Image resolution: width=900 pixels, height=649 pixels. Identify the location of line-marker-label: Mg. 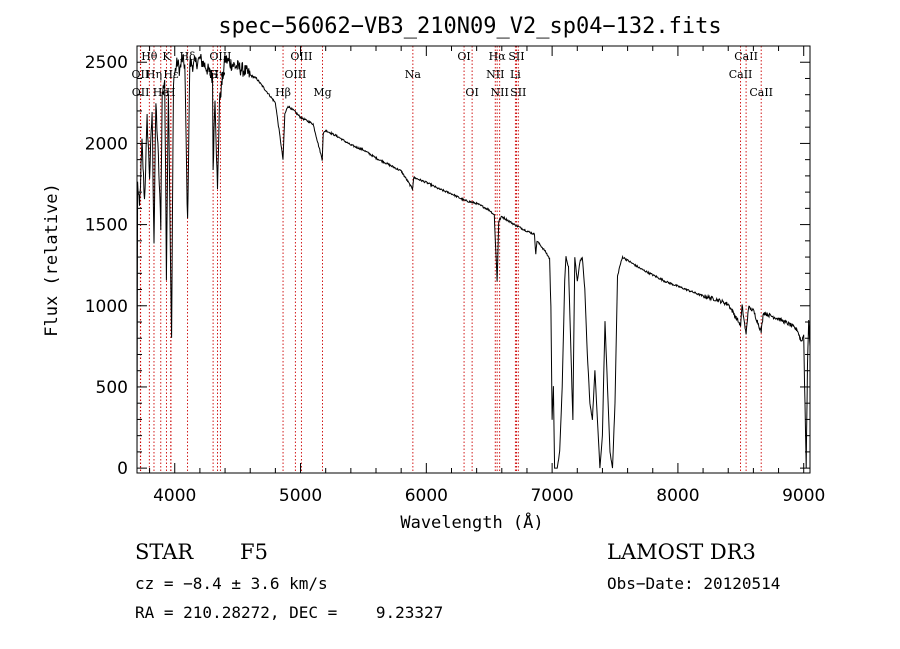
(322, 92).